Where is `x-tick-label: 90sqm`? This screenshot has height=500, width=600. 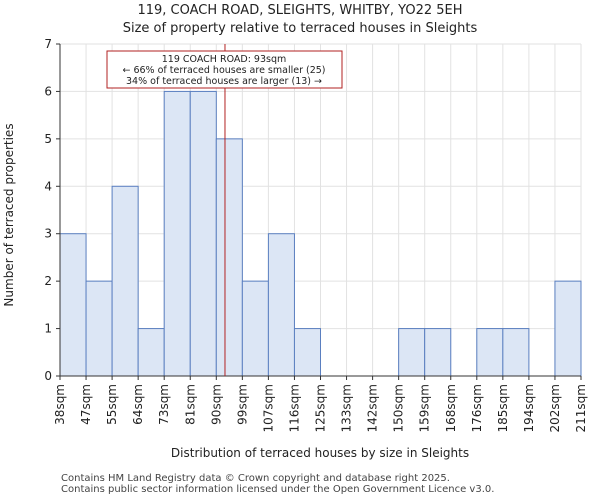 x-tick-label: 90sqm is located at coordinates (216, 404).